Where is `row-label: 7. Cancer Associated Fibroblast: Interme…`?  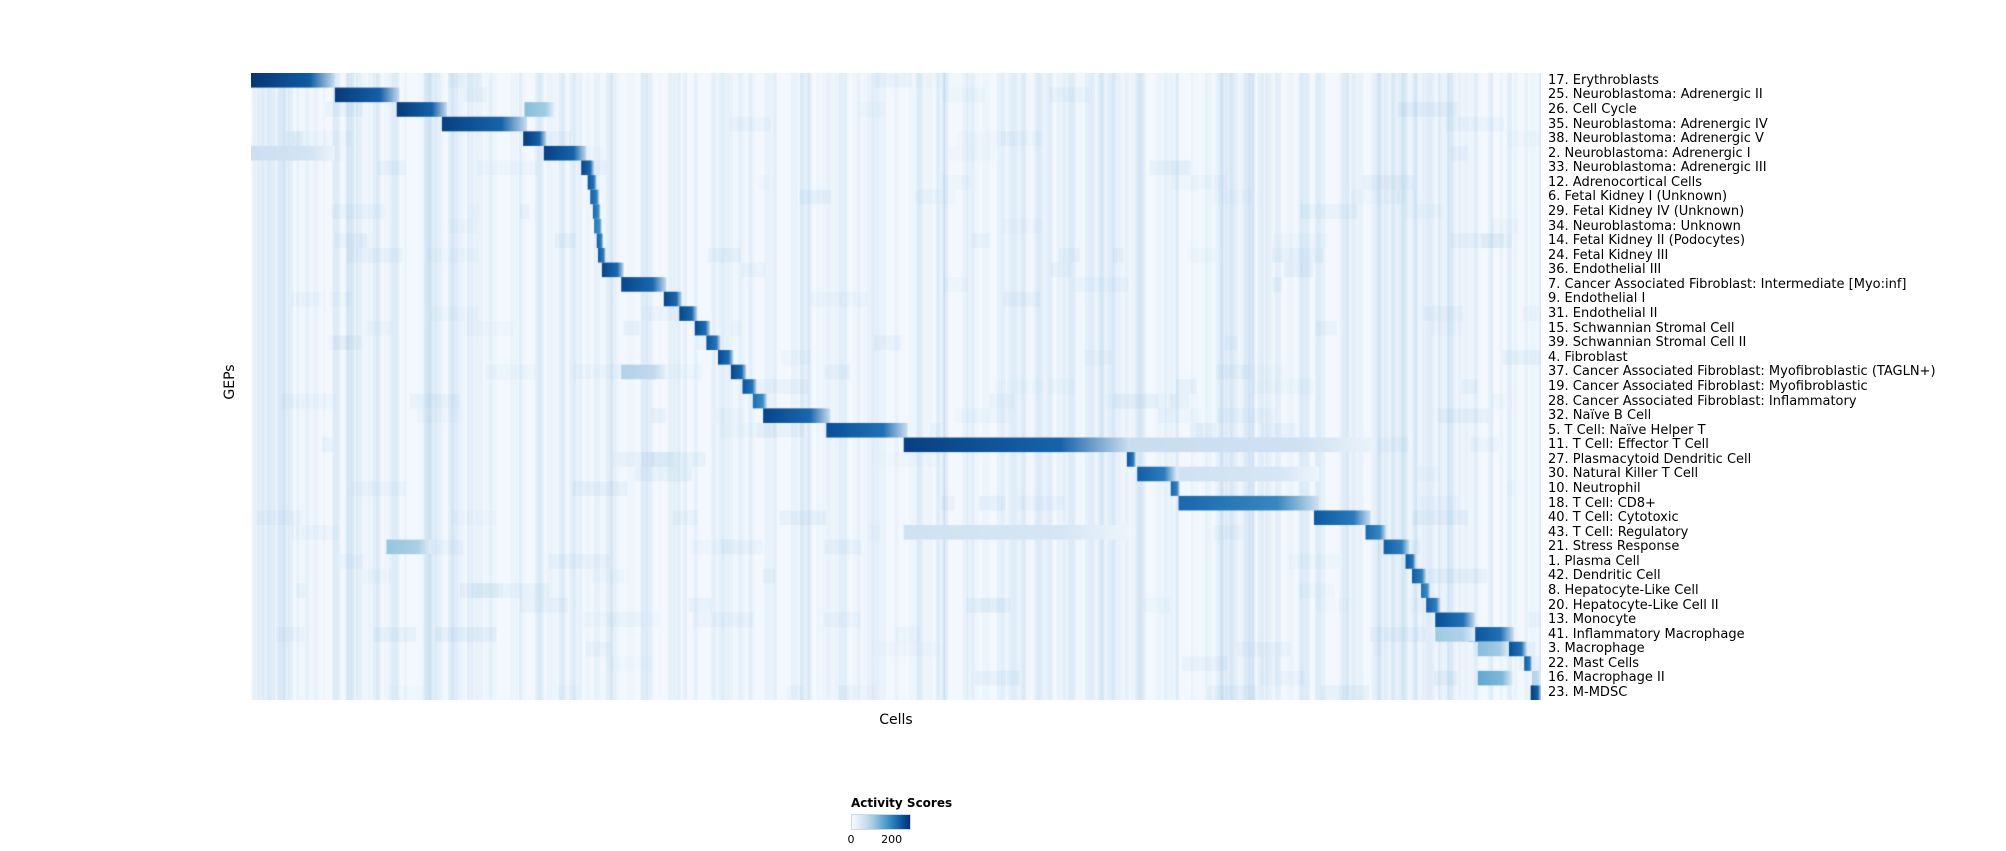 row-label: 7. Cancer Associated Fibroblast: Interme… is located at coordinates (1727, 284).